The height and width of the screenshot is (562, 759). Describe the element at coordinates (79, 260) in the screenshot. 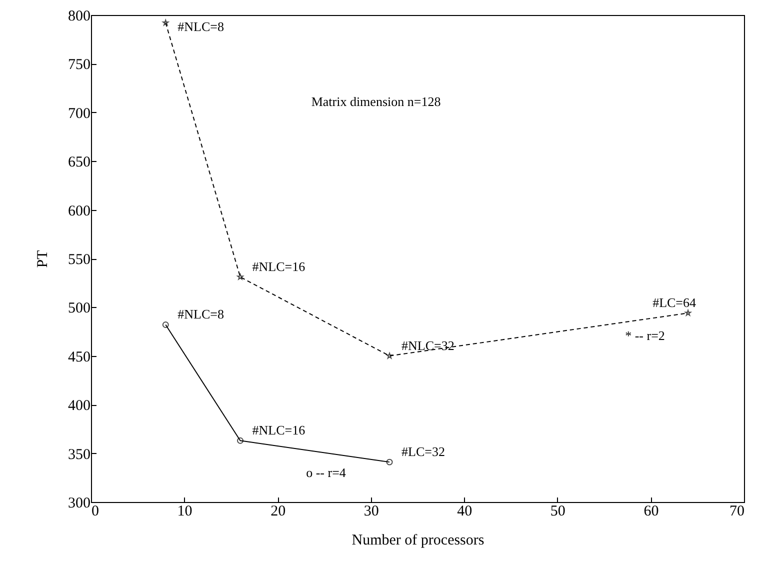

I see `y-tick-label: 550` at that location.